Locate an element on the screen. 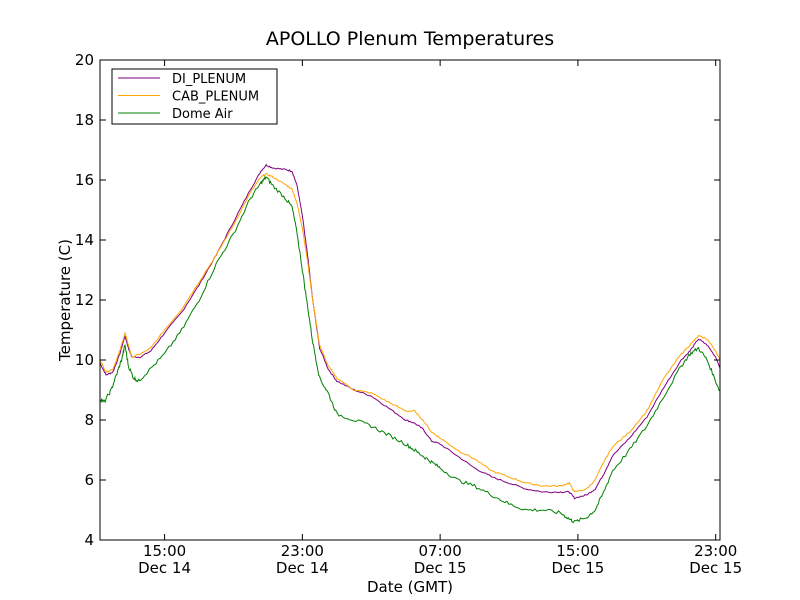 The width and height of the screenshot is (800, 600). legend-label: CAB_PLENUM is located at coordinates (215, 97).